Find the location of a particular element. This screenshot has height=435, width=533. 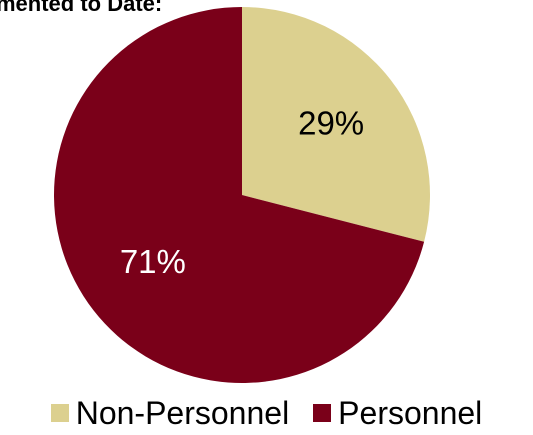

legend-item-non-personnel: Non-Personnel is located at coordinates (170, 413).